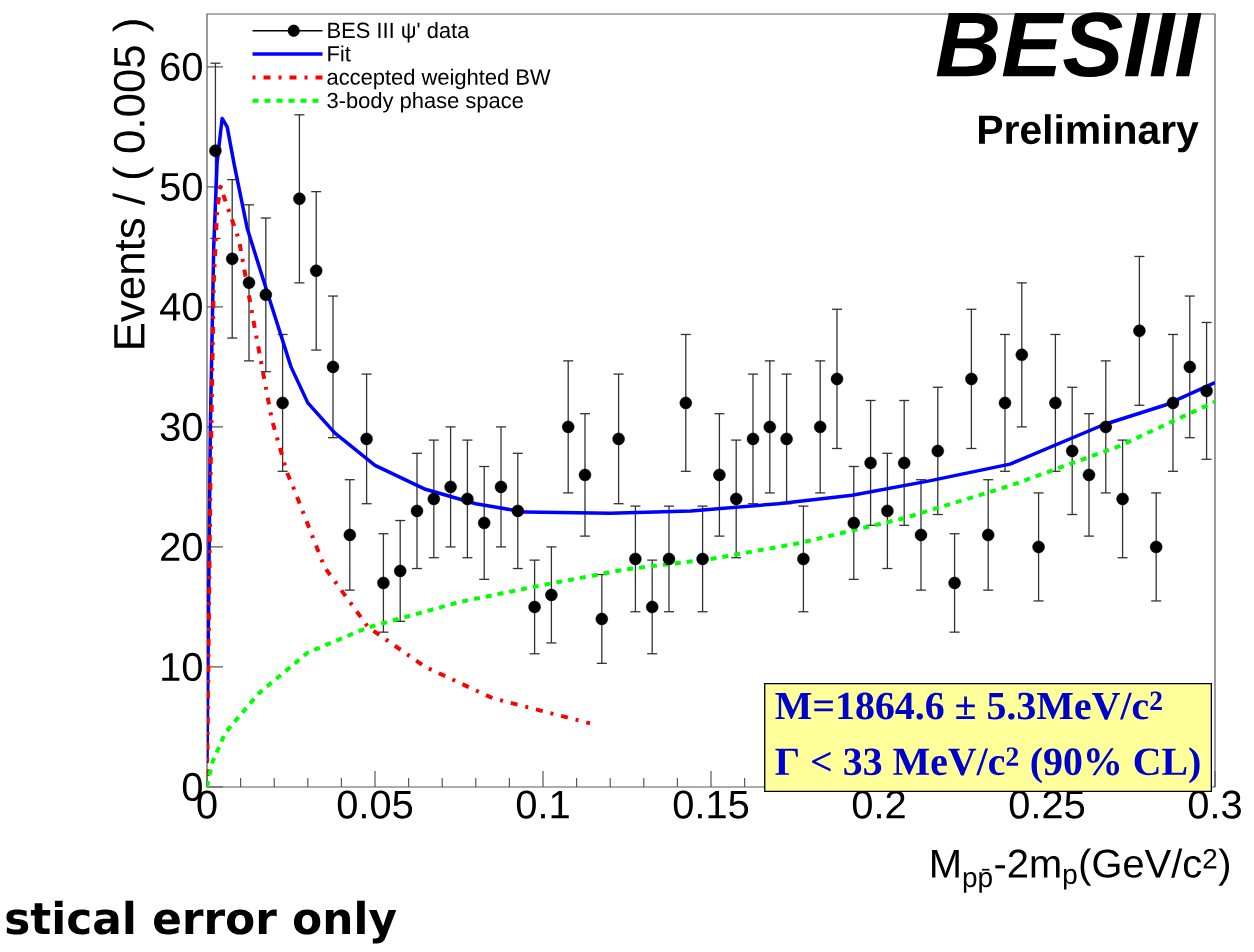  What do you see at coordinates (1069, 45) in the screenshot?
I see `annotation: BESIII` at bounding box center [1069, 45].